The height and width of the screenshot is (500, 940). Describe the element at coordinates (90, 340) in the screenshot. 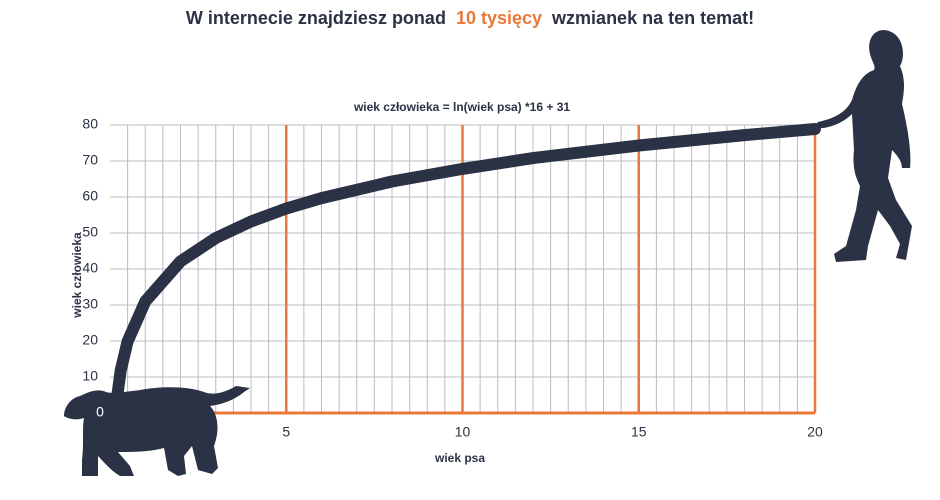

I see `y-tick-label: 20` at that location.